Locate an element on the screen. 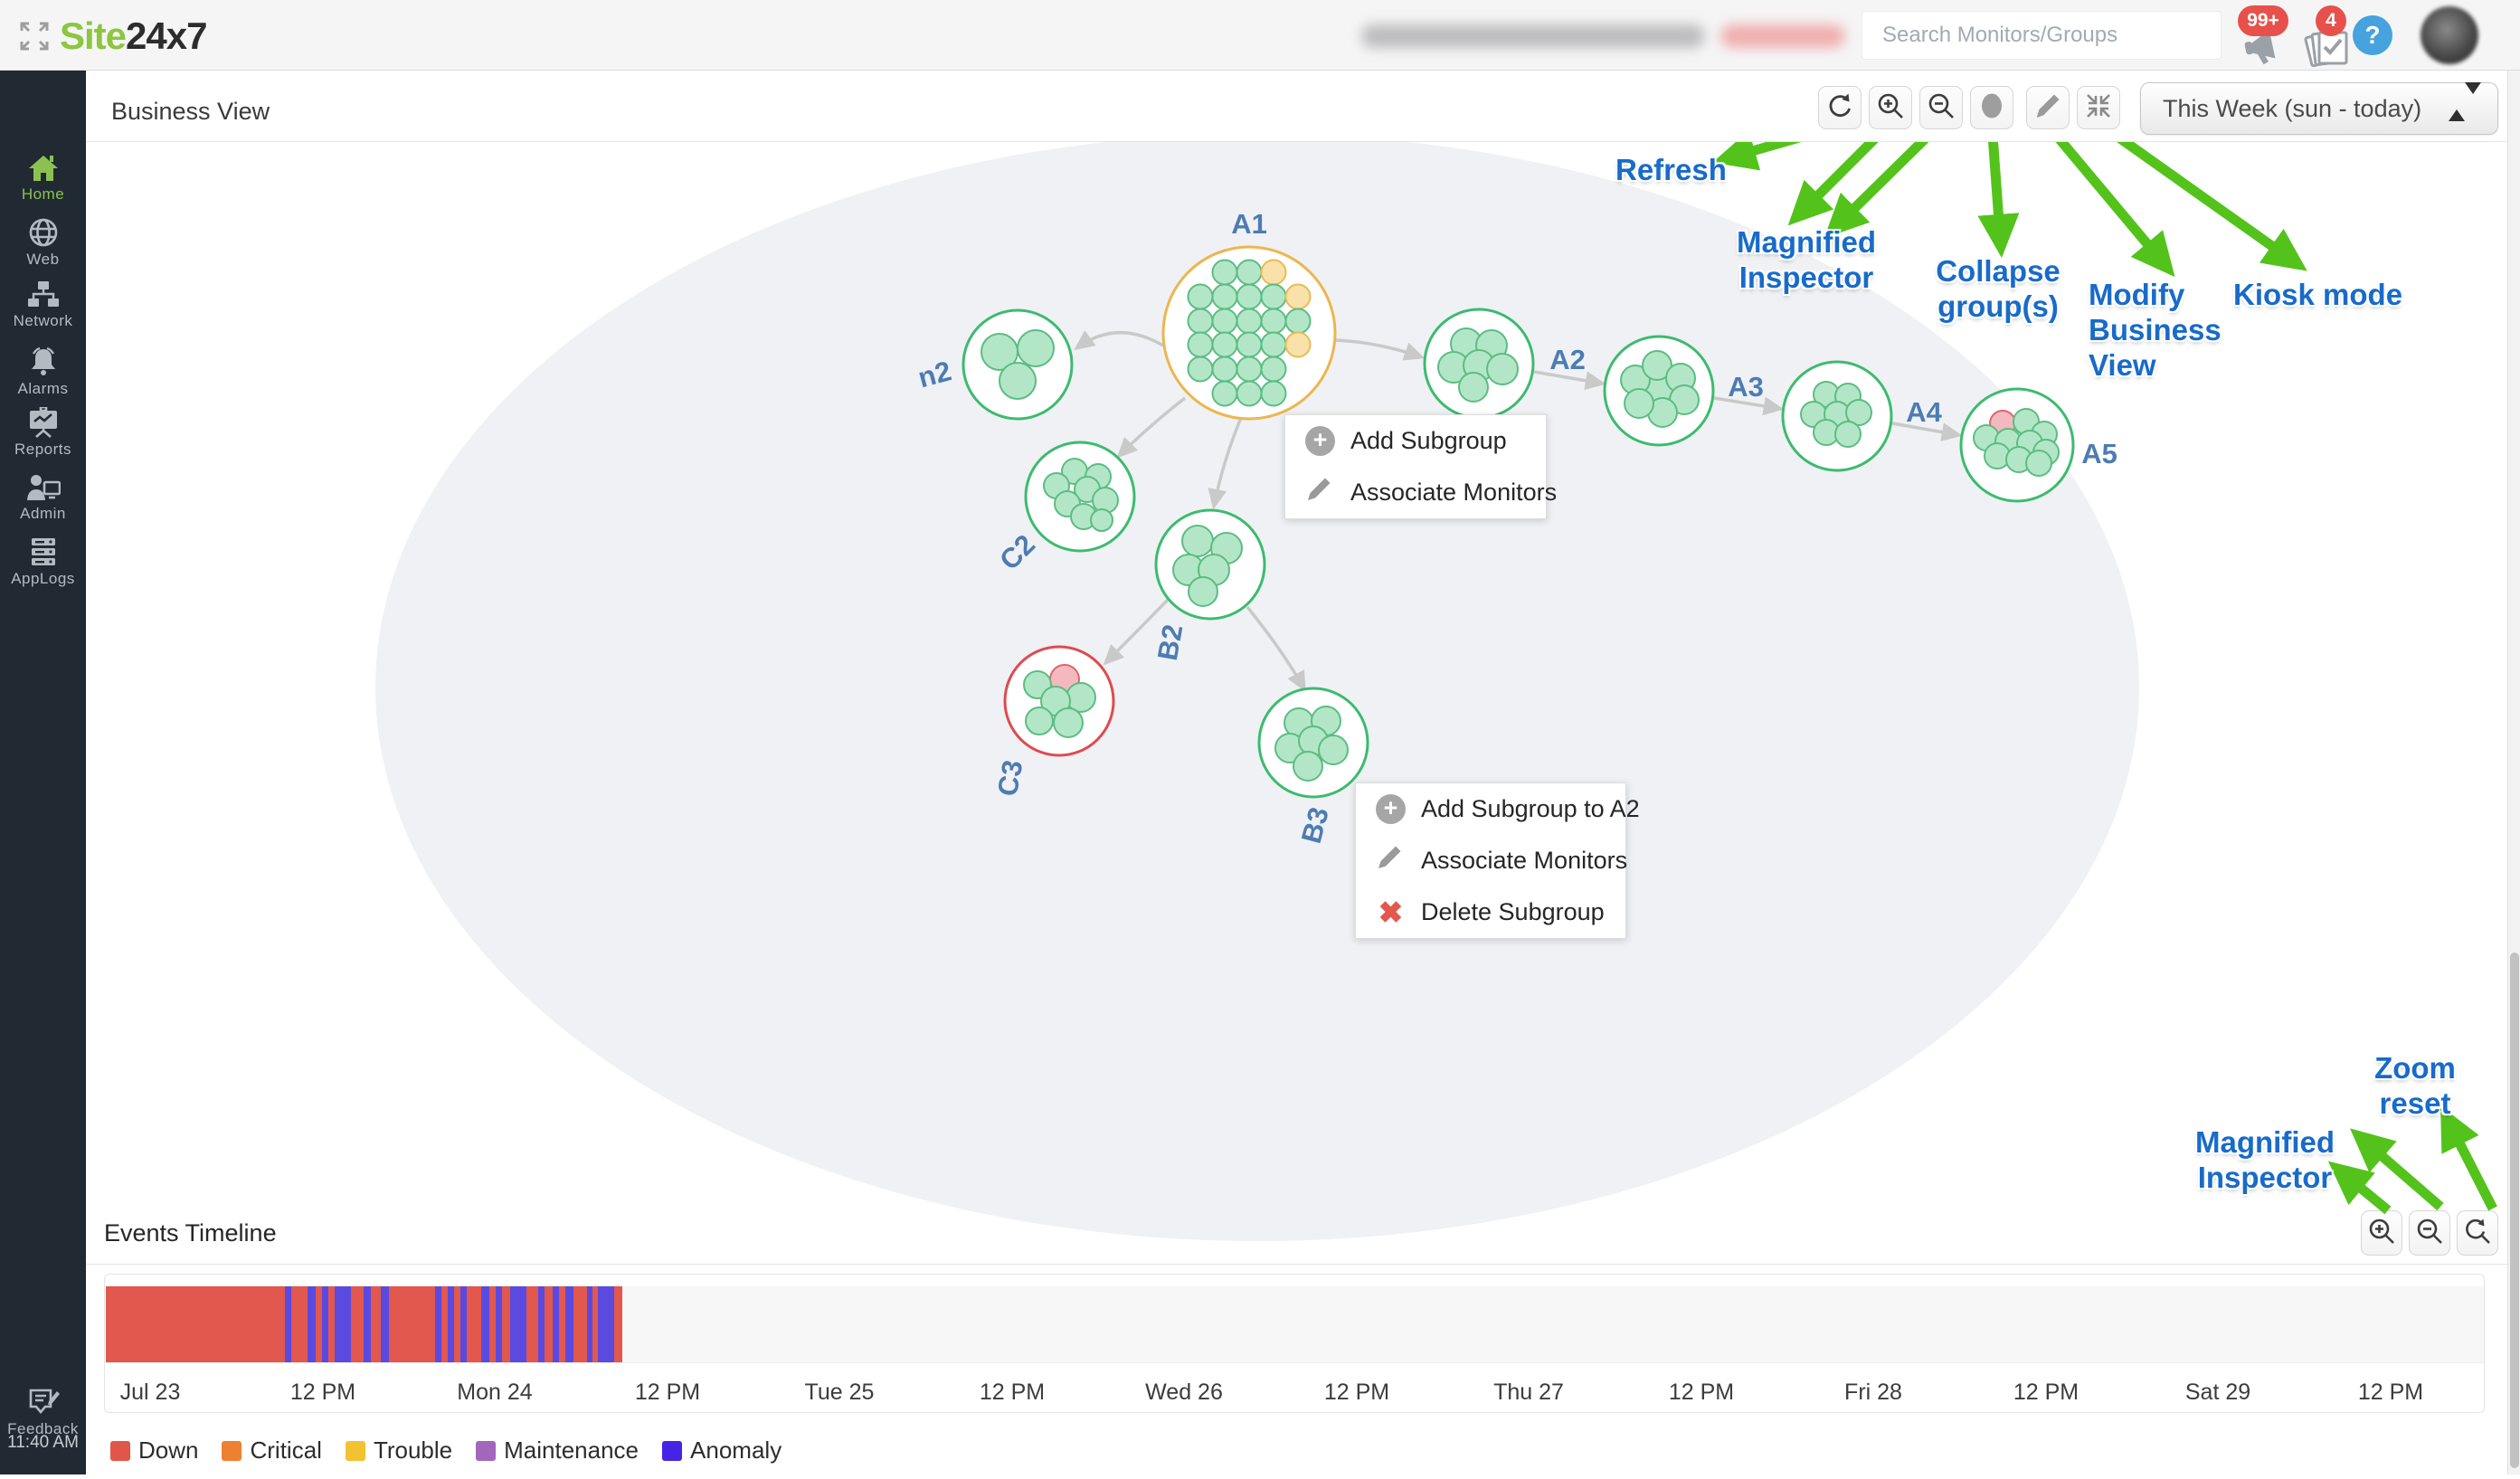 The image size is (2520, 1479). zoom-in-icon is located at coordinates (2382, 1233).